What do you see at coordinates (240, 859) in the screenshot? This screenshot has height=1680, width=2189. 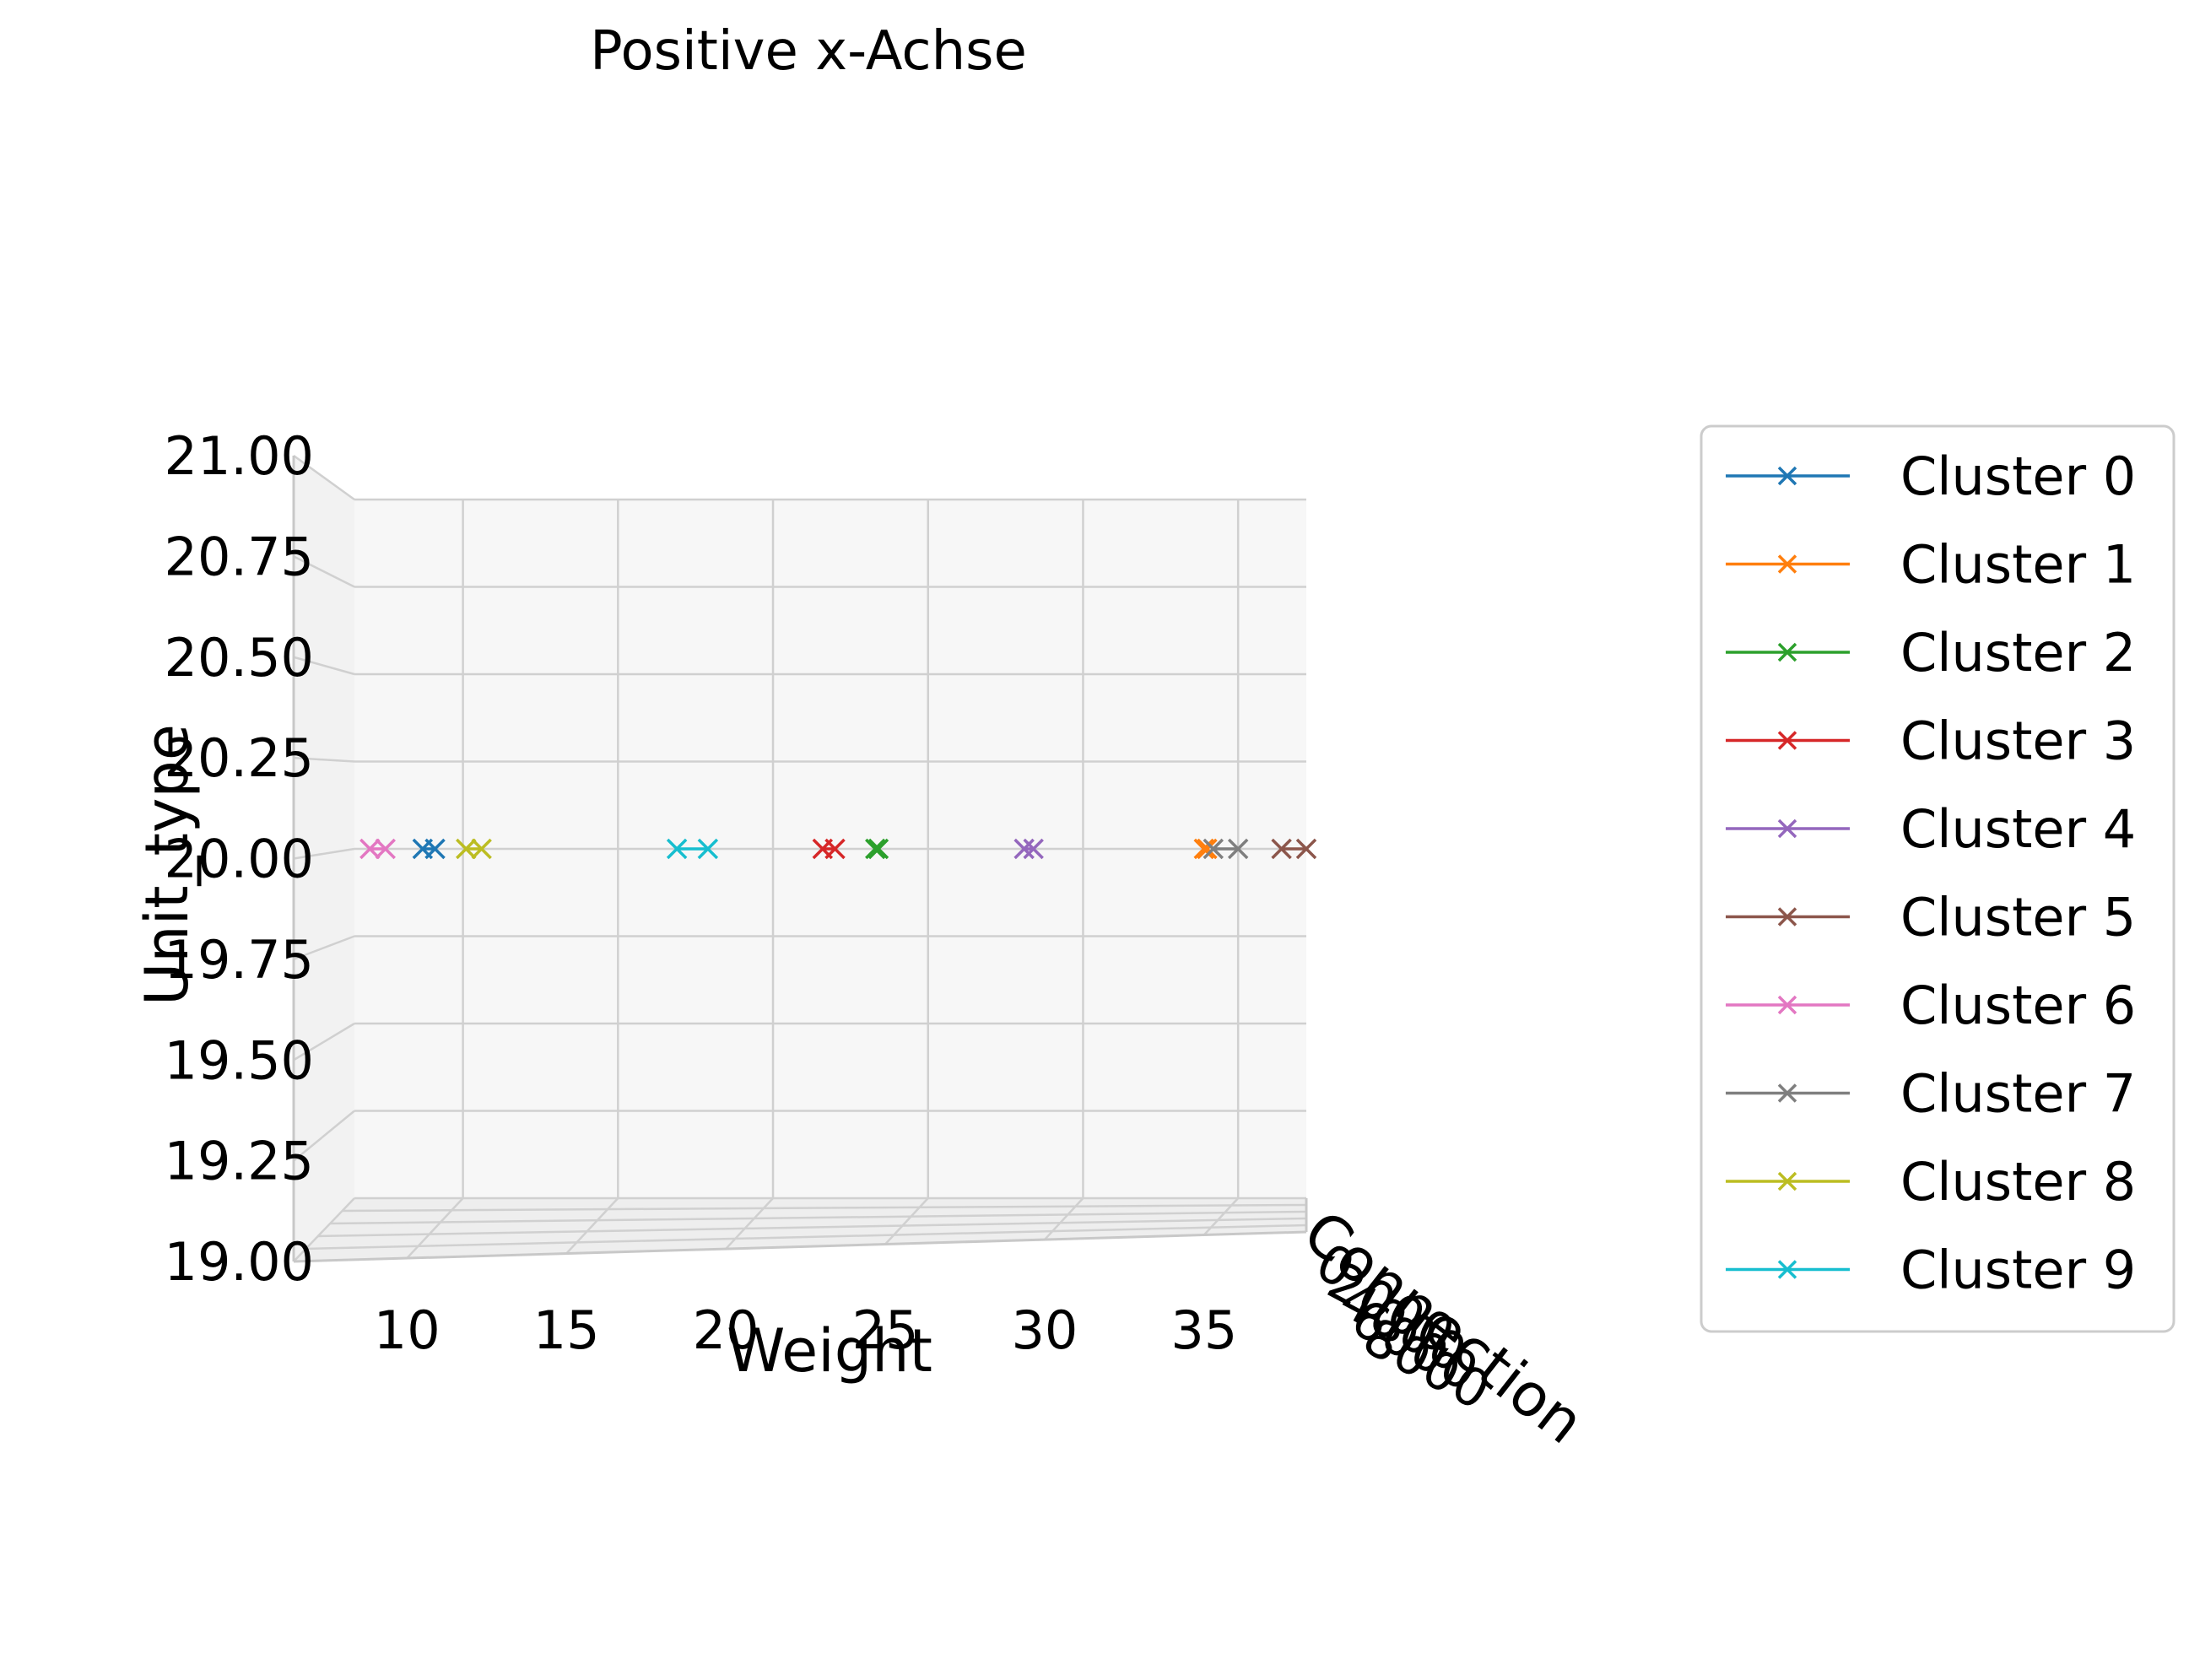 I see `y-tick-label: 20.00` at bounding box center [240, 859].